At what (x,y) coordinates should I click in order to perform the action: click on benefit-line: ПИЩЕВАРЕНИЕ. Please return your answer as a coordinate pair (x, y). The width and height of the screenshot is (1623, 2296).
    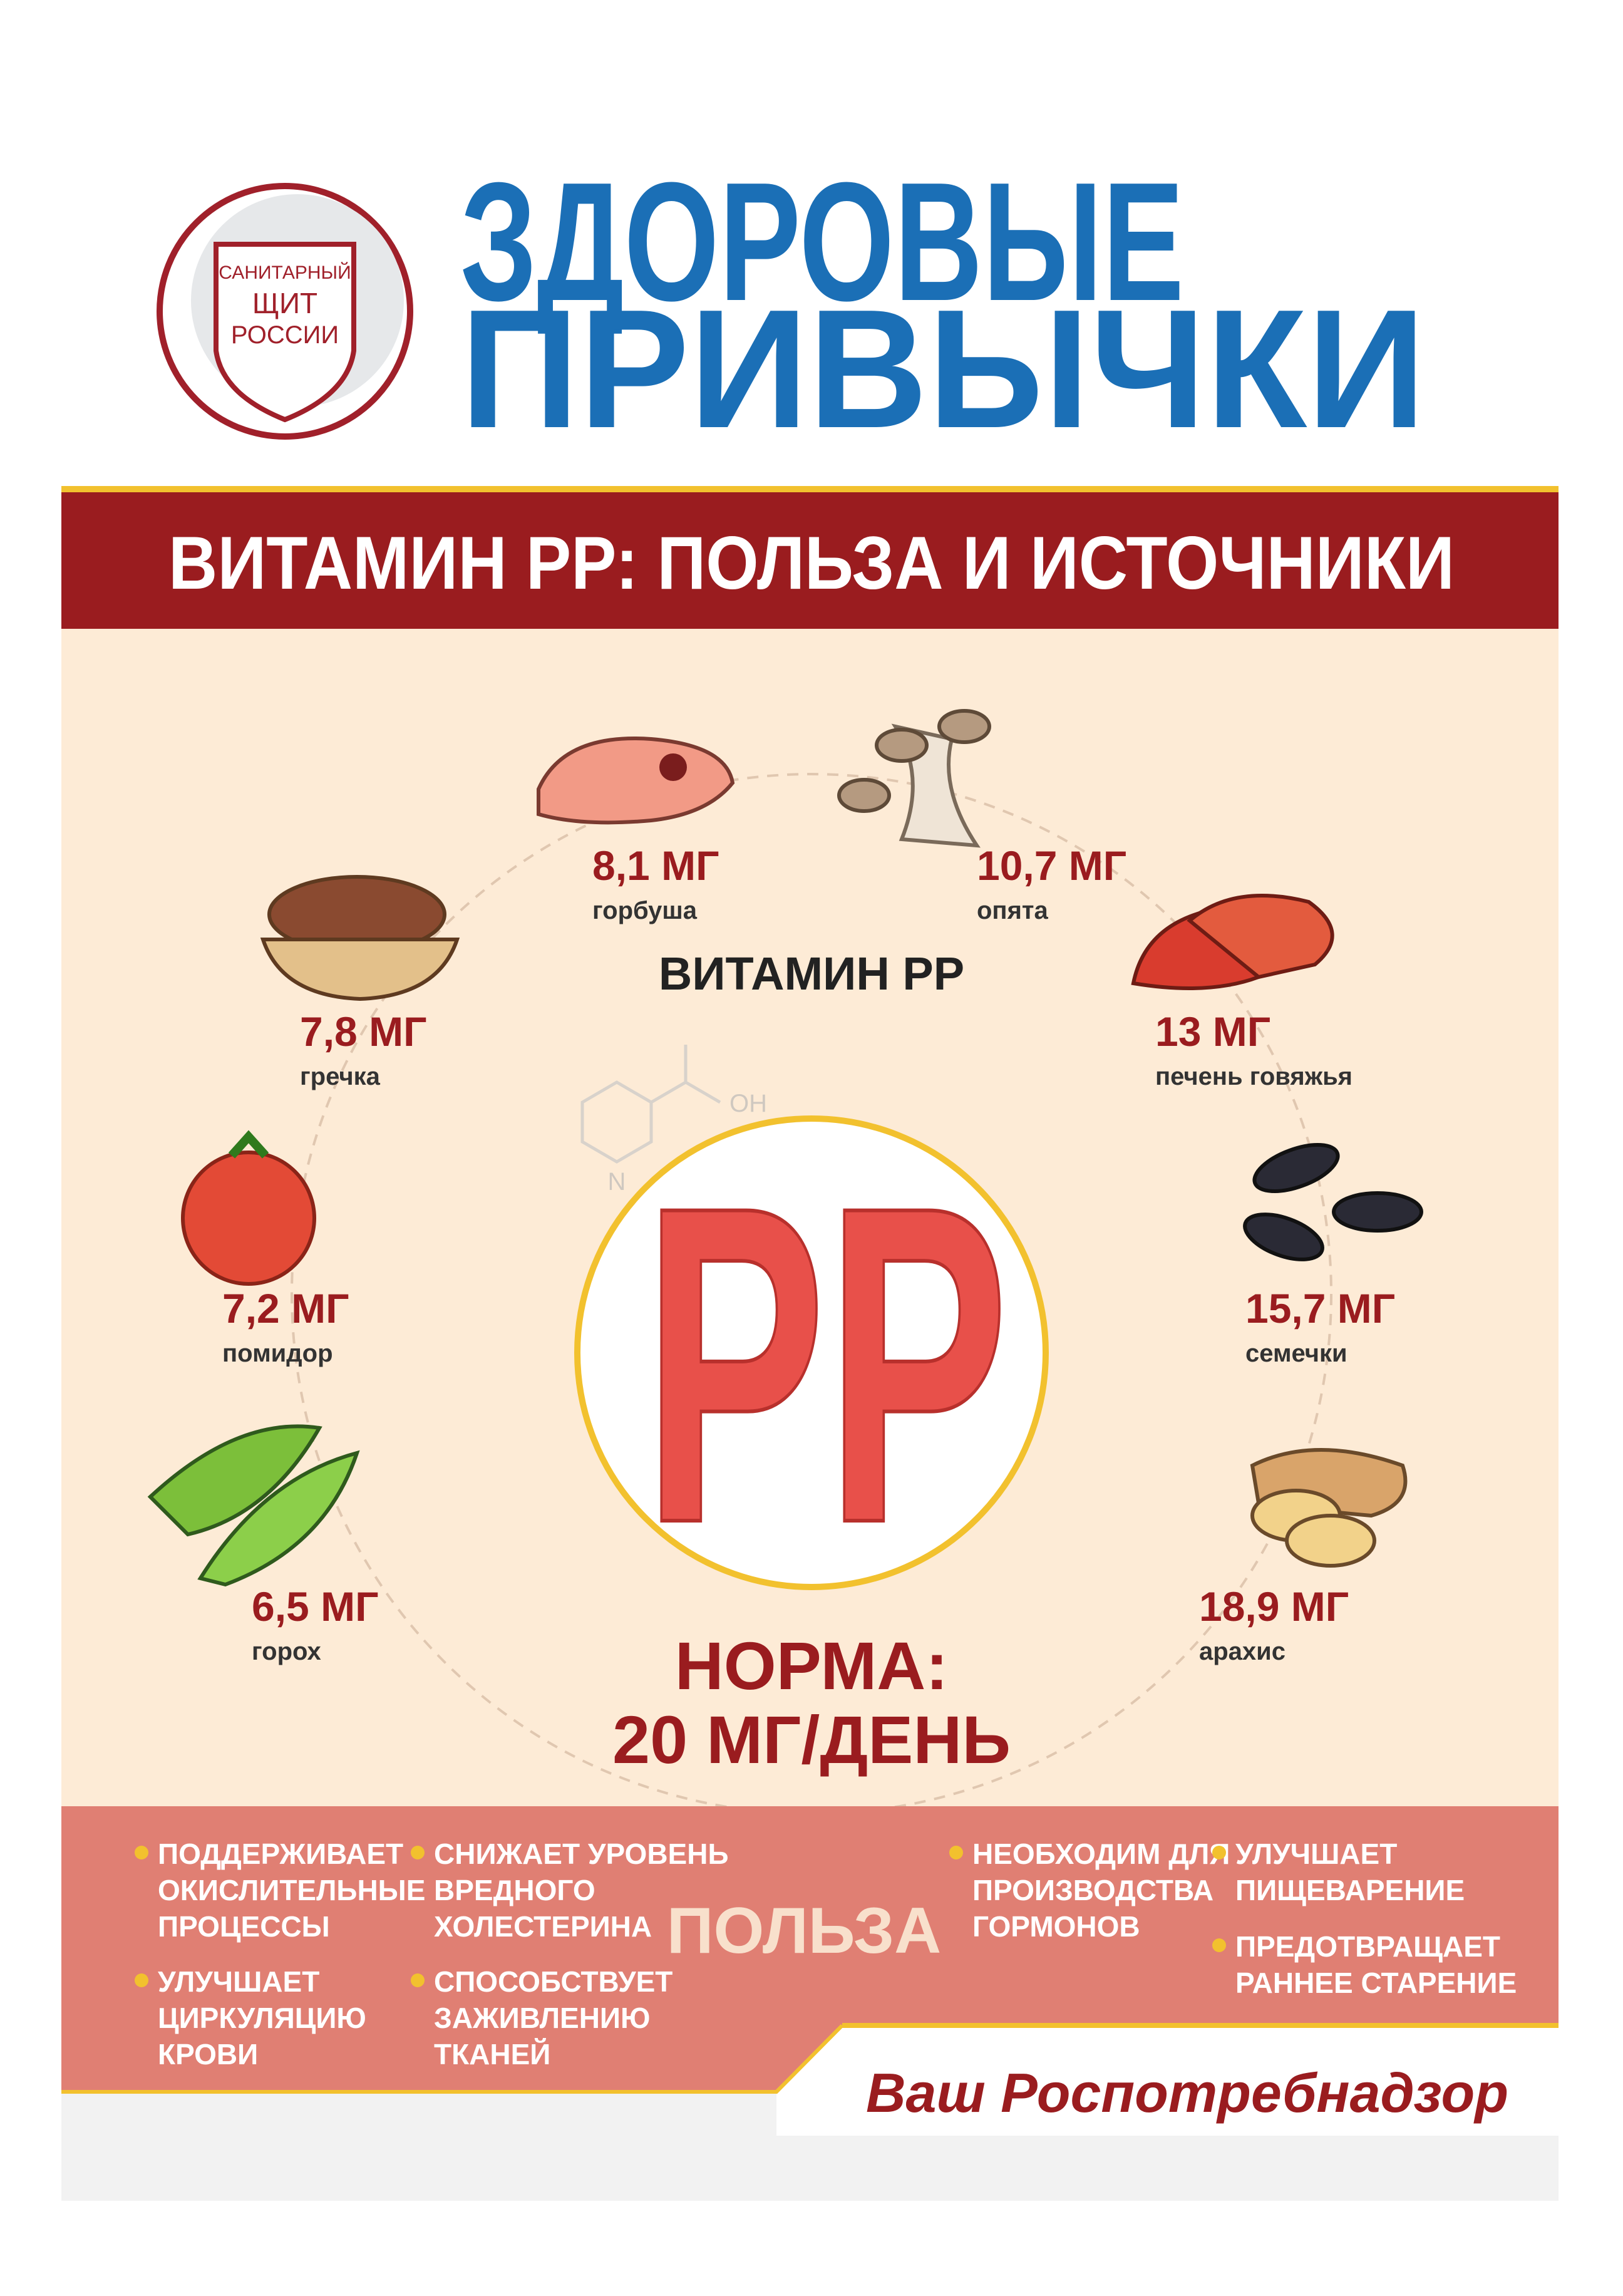
    Looking at the image, I should click on (1350, 1890).